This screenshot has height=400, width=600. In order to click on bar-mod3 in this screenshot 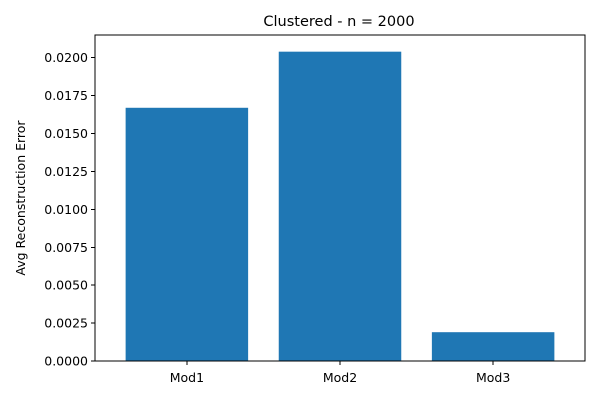, I will do `click(493, 346)`.